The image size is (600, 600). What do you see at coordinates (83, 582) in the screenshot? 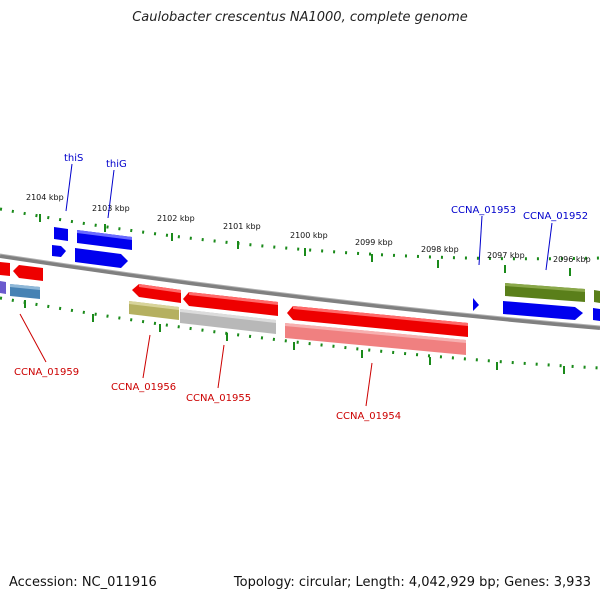
I see `accession-label: Accession: NC_011916` at bounding box center [83, 582].